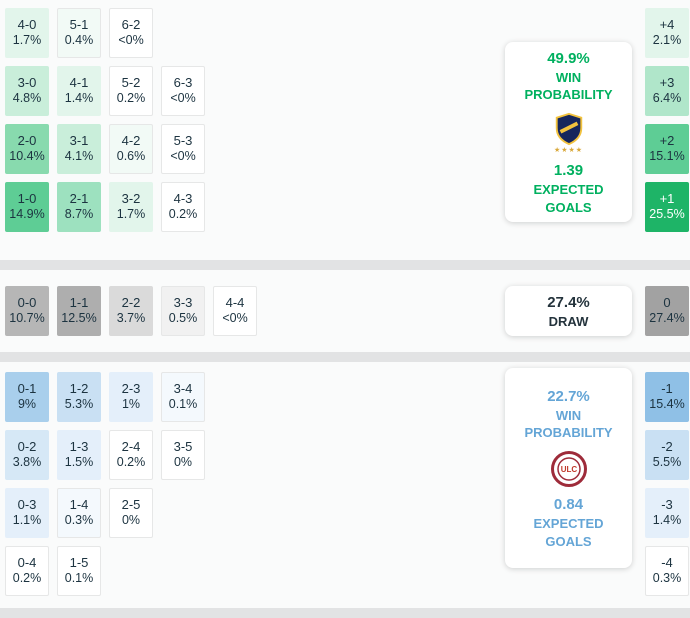 The image size is (690, 618). I want to click on expected-label: EXPECTED, so click(568, 523).